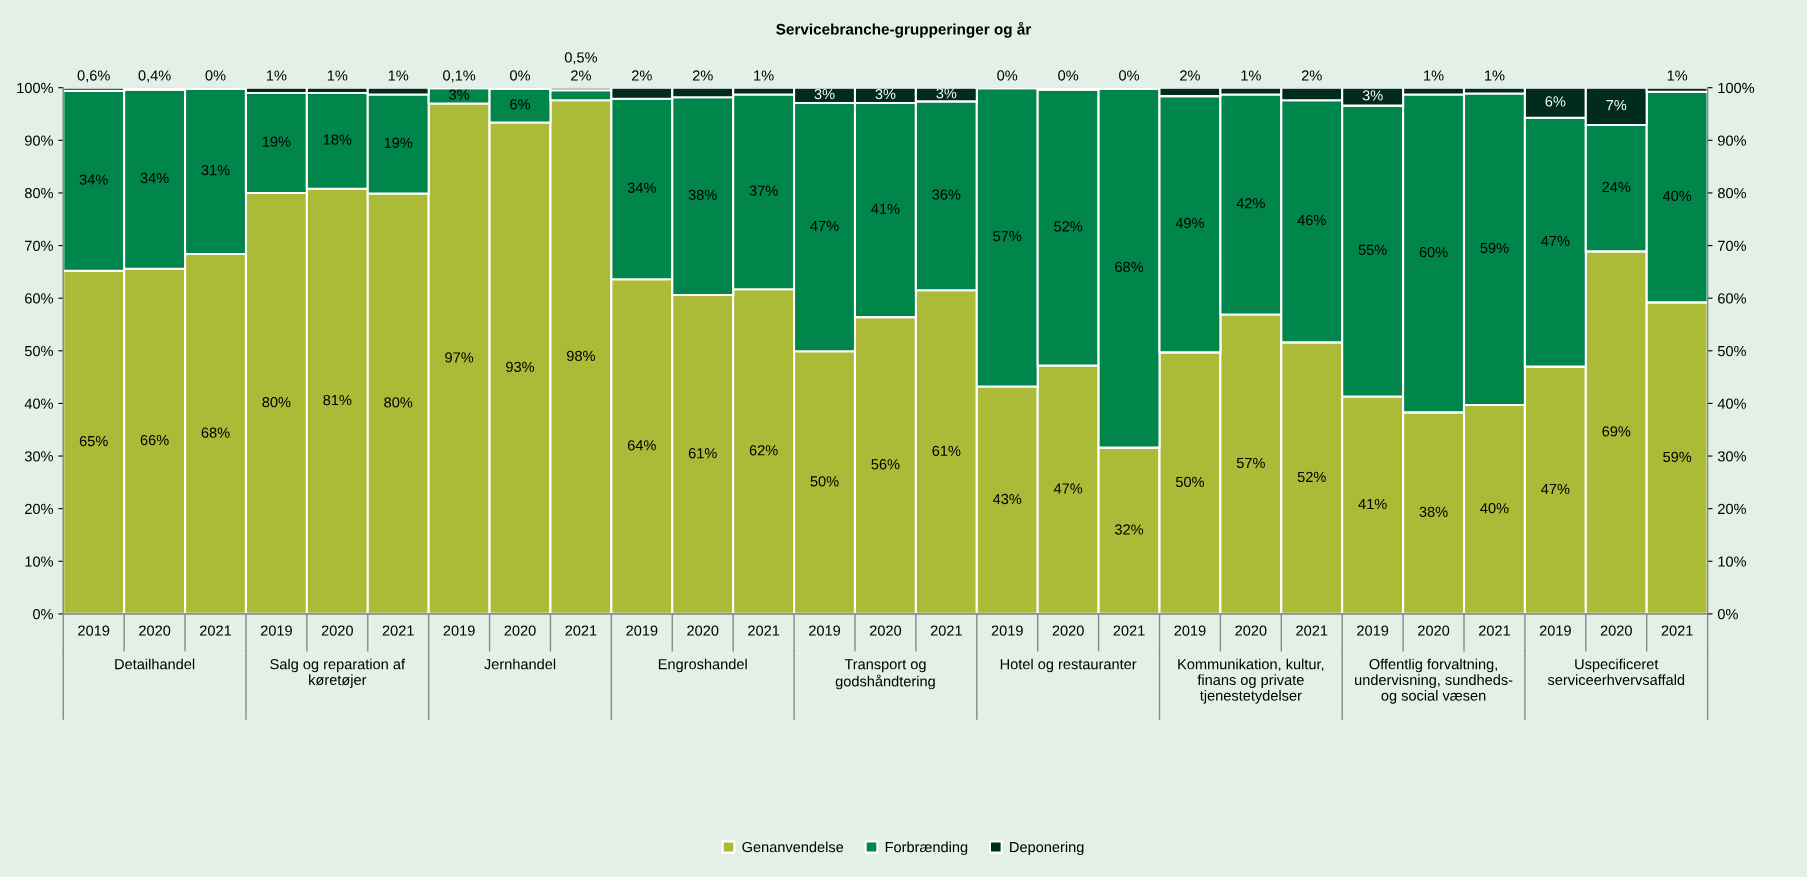  What do you see at coordinates (885, 208) in the screenshot?
I see `data-label: 41%` at bounding box center [885, 208].